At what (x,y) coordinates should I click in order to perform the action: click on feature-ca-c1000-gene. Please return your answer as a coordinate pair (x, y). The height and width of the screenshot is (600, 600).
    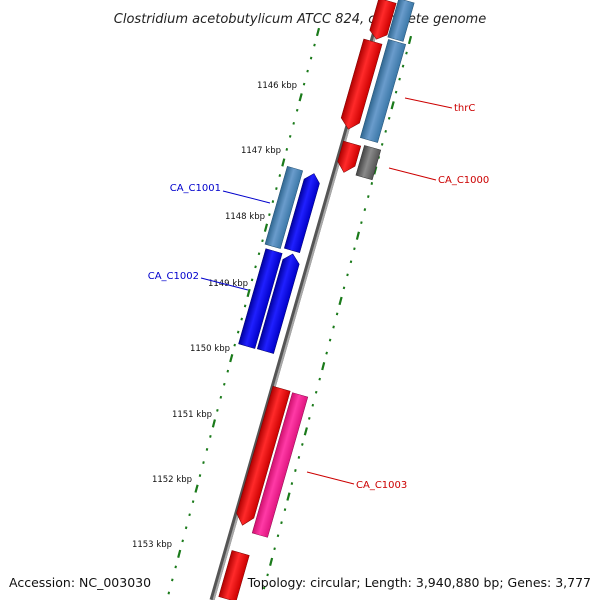
    Looking at the image, I should click on (368, 163).